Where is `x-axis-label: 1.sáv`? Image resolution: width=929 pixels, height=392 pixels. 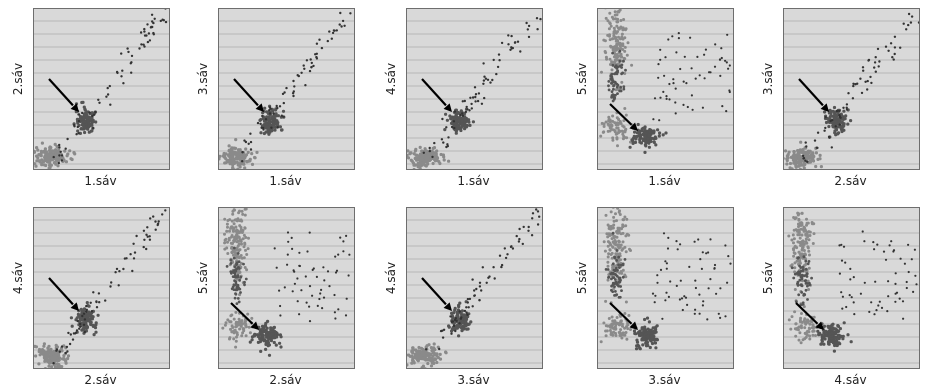 x-axis-label: 1.sáv is located at coordinates (100, 181).